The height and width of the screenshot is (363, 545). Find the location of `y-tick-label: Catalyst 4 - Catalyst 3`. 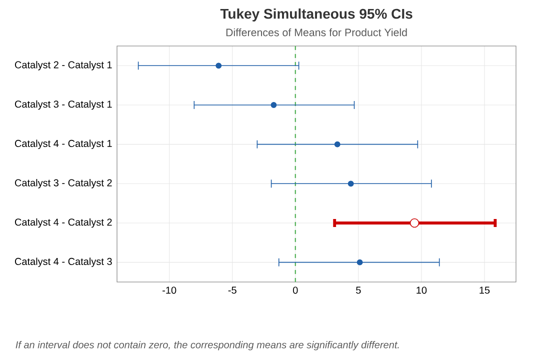

y-tick-label: Catalyst 4 - Catalyst 3 is located at coordinates (63, 262).